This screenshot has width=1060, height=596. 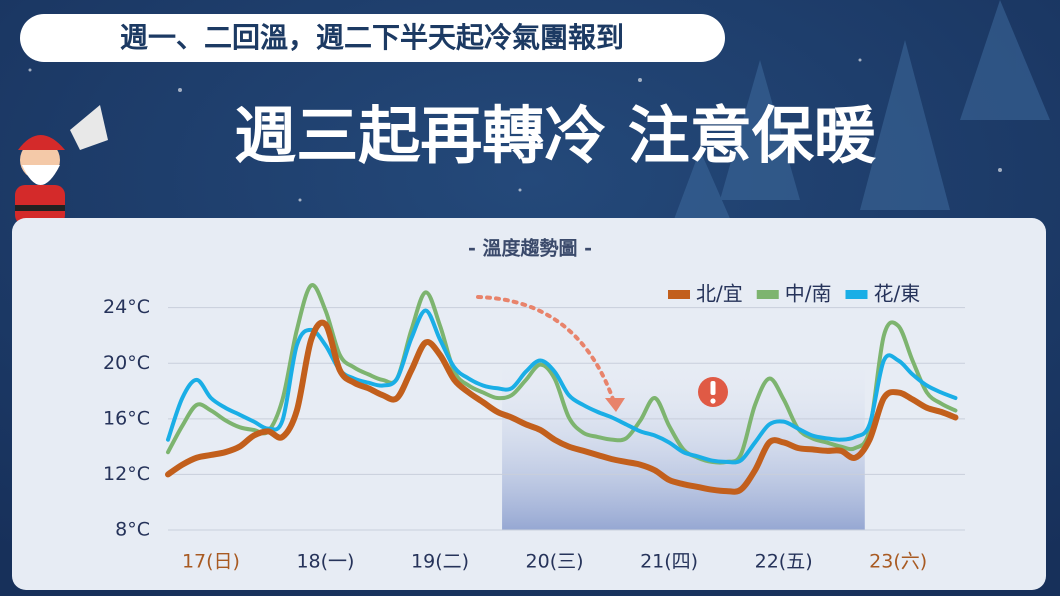 I want to click on subtitle: 週一、二回溫，週二下半天起冷氣團報到, so click(x=372, y=37).